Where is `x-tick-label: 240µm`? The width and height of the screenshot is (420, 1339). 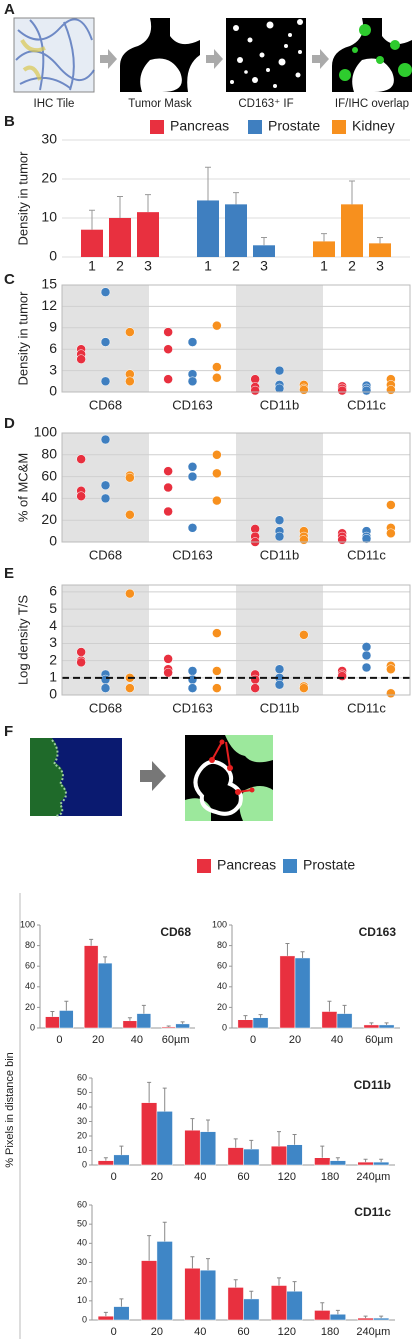
x-tick-label: 240µm is located at coordinates (373, 1177).